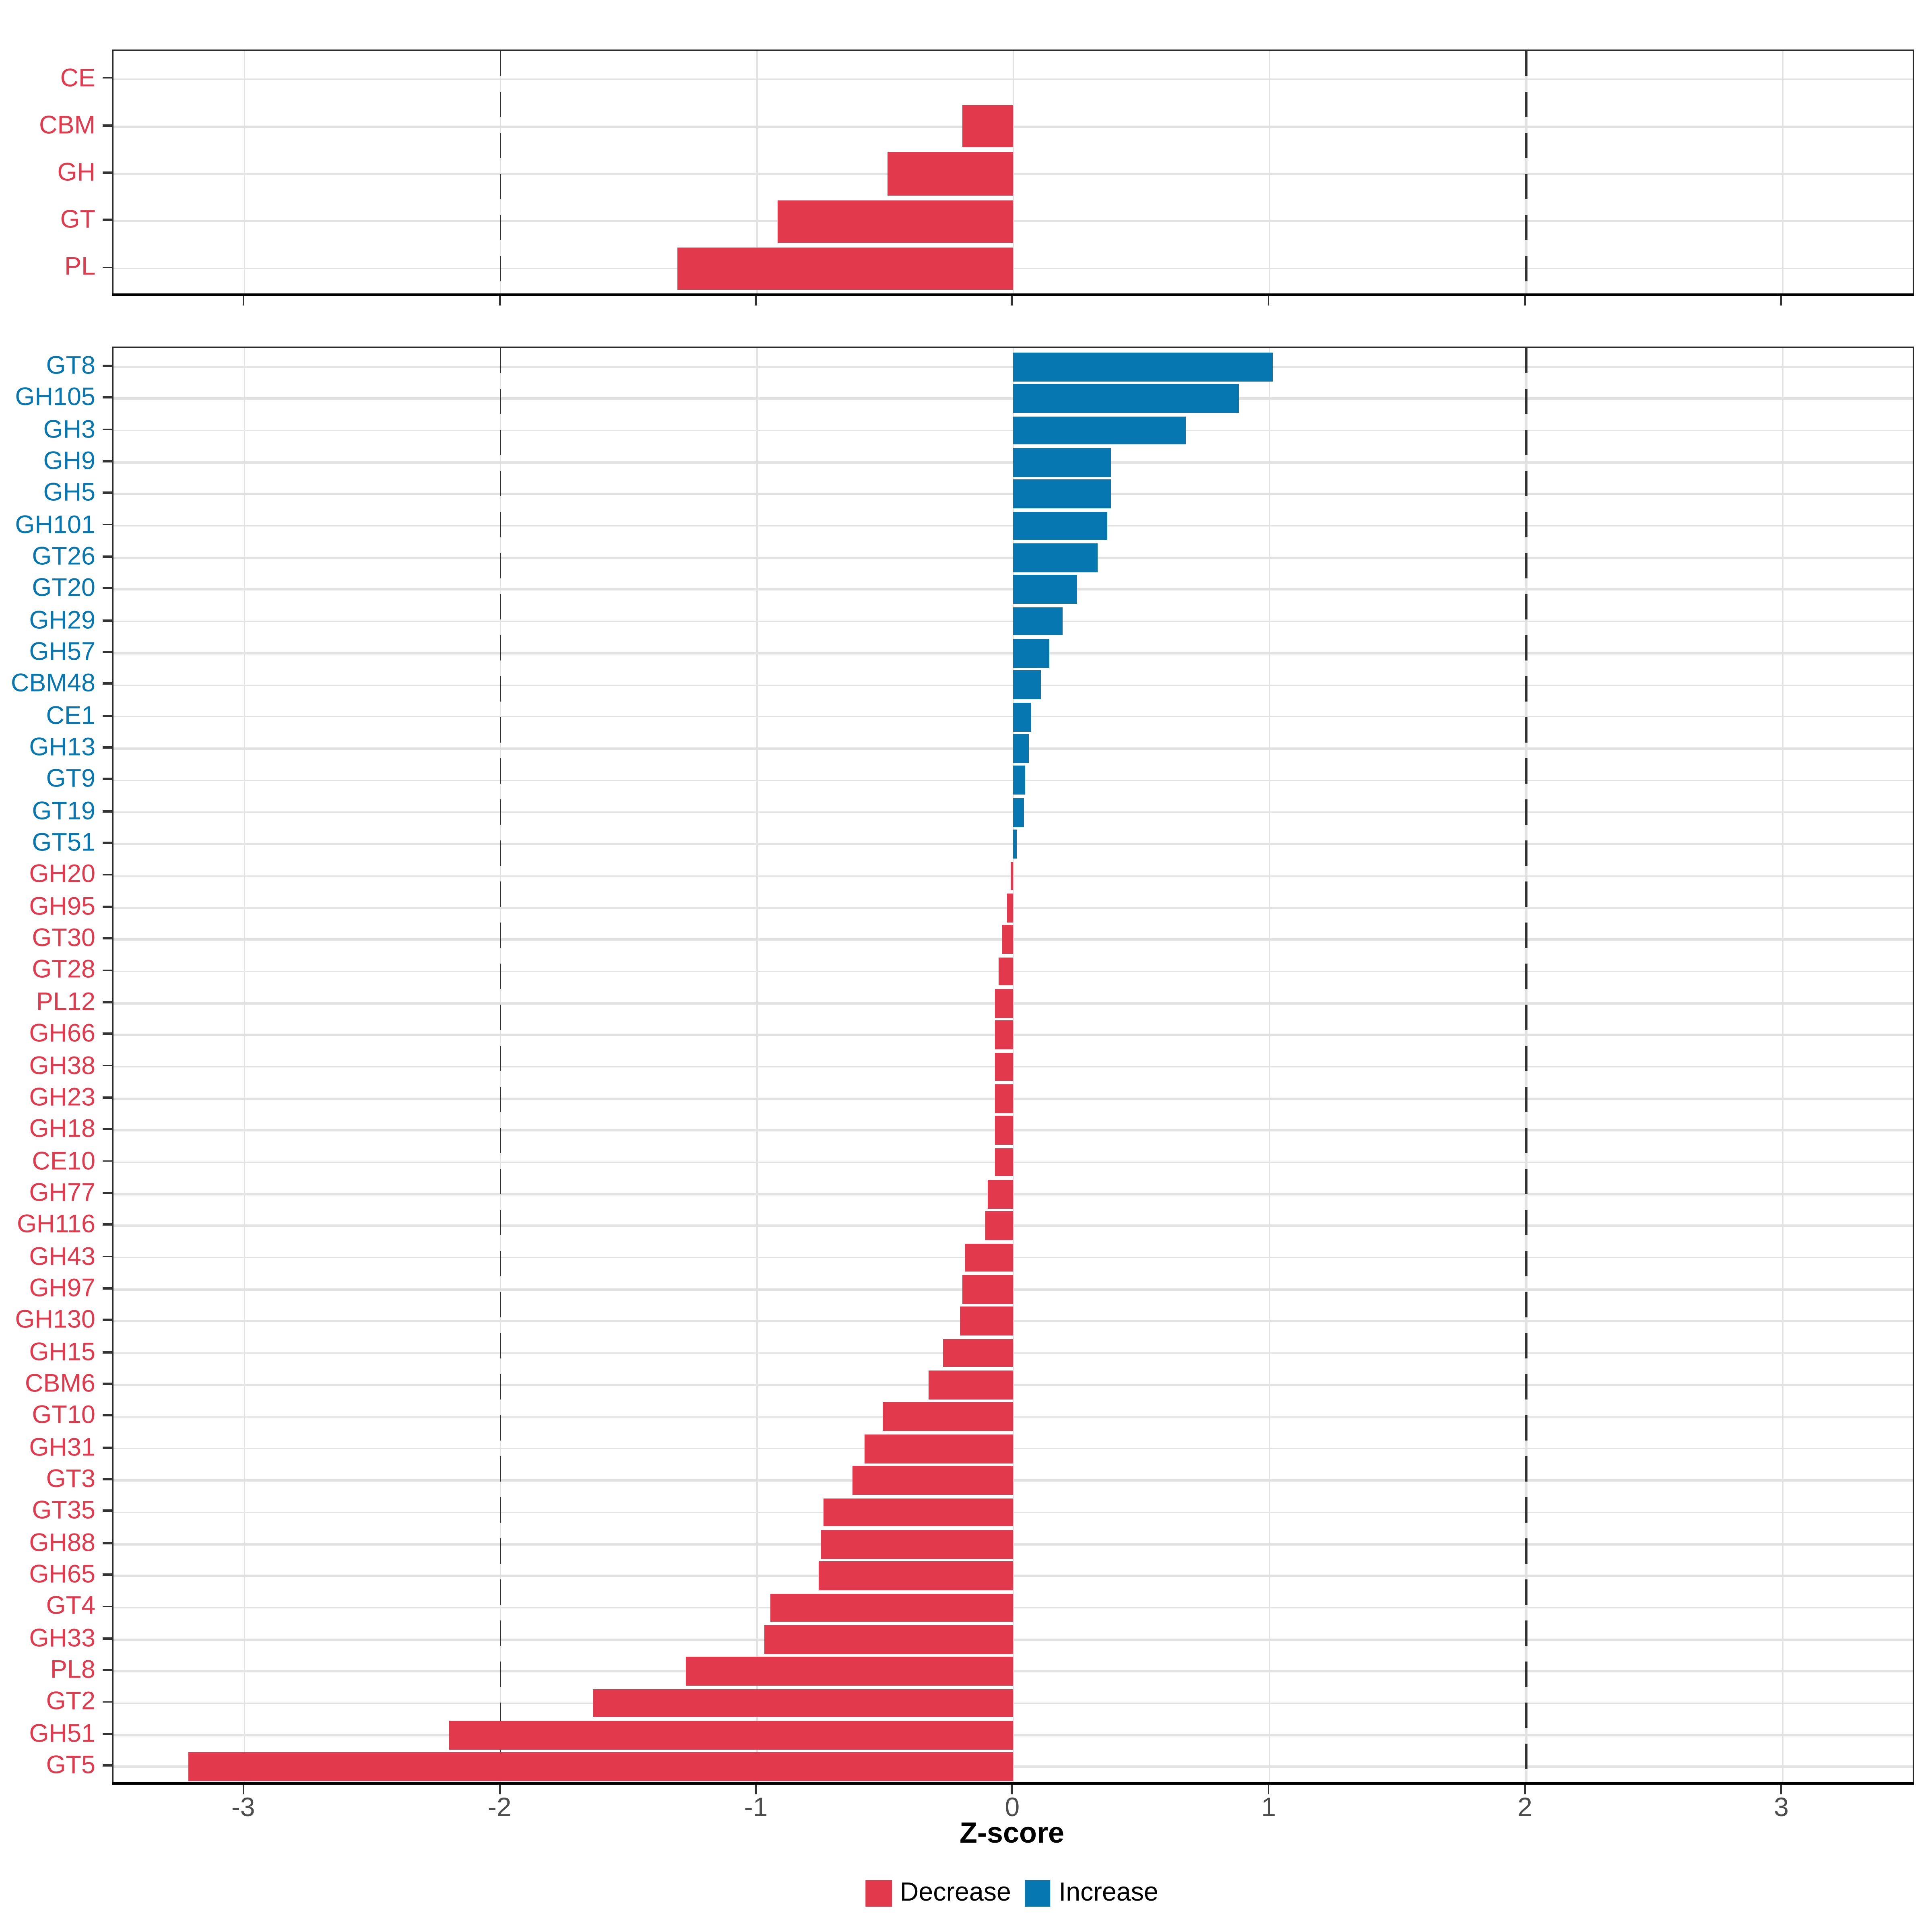 The height and width of the screenshot is (1932, 1932). Describe the element at coordinates (63, 843) in the screenshot. I see `category-label-GT51: GT51` at that location.